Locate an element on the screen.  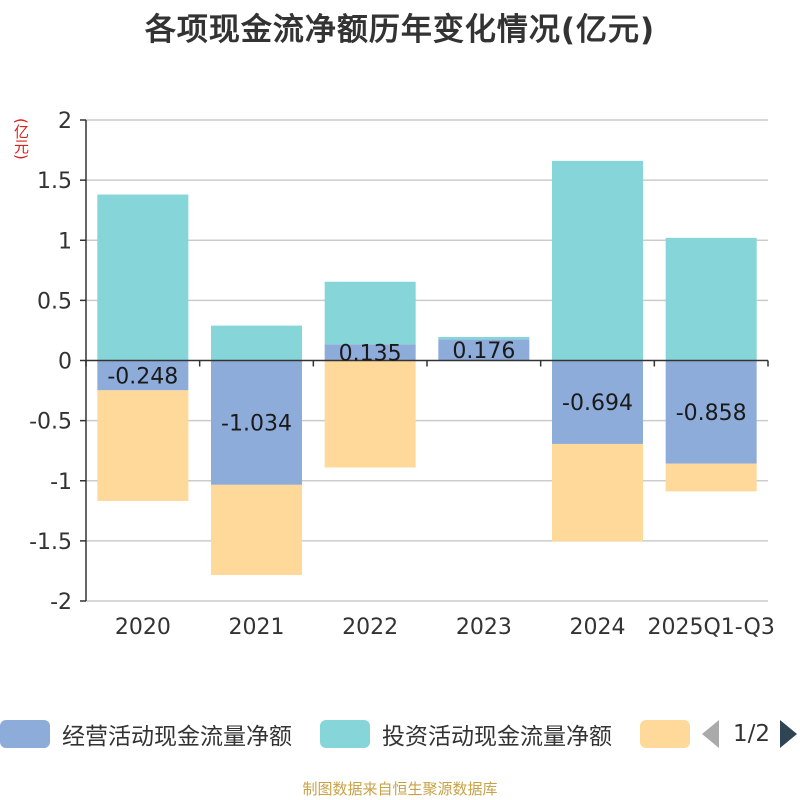
legend-label-investing: 投资活动现金流量净额 is located at coordinates (497, 737).